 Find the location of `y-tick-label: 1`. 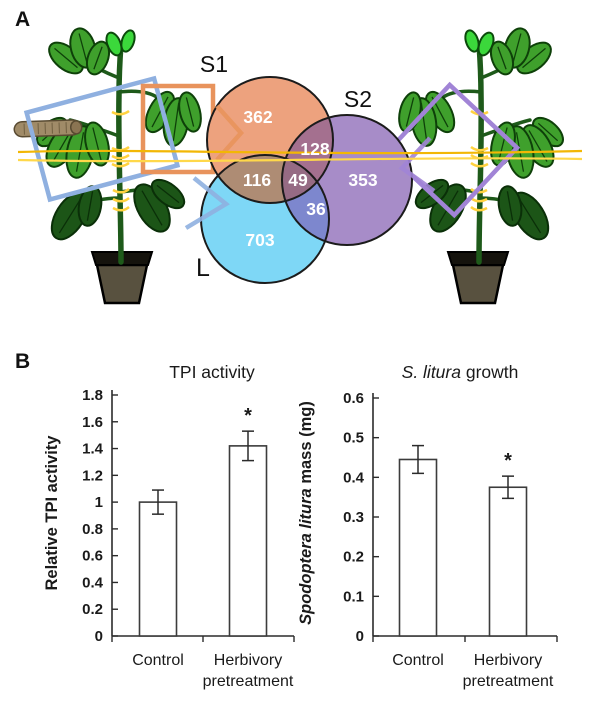

y-tick-label: 1 is located at coordinates (99, 502).